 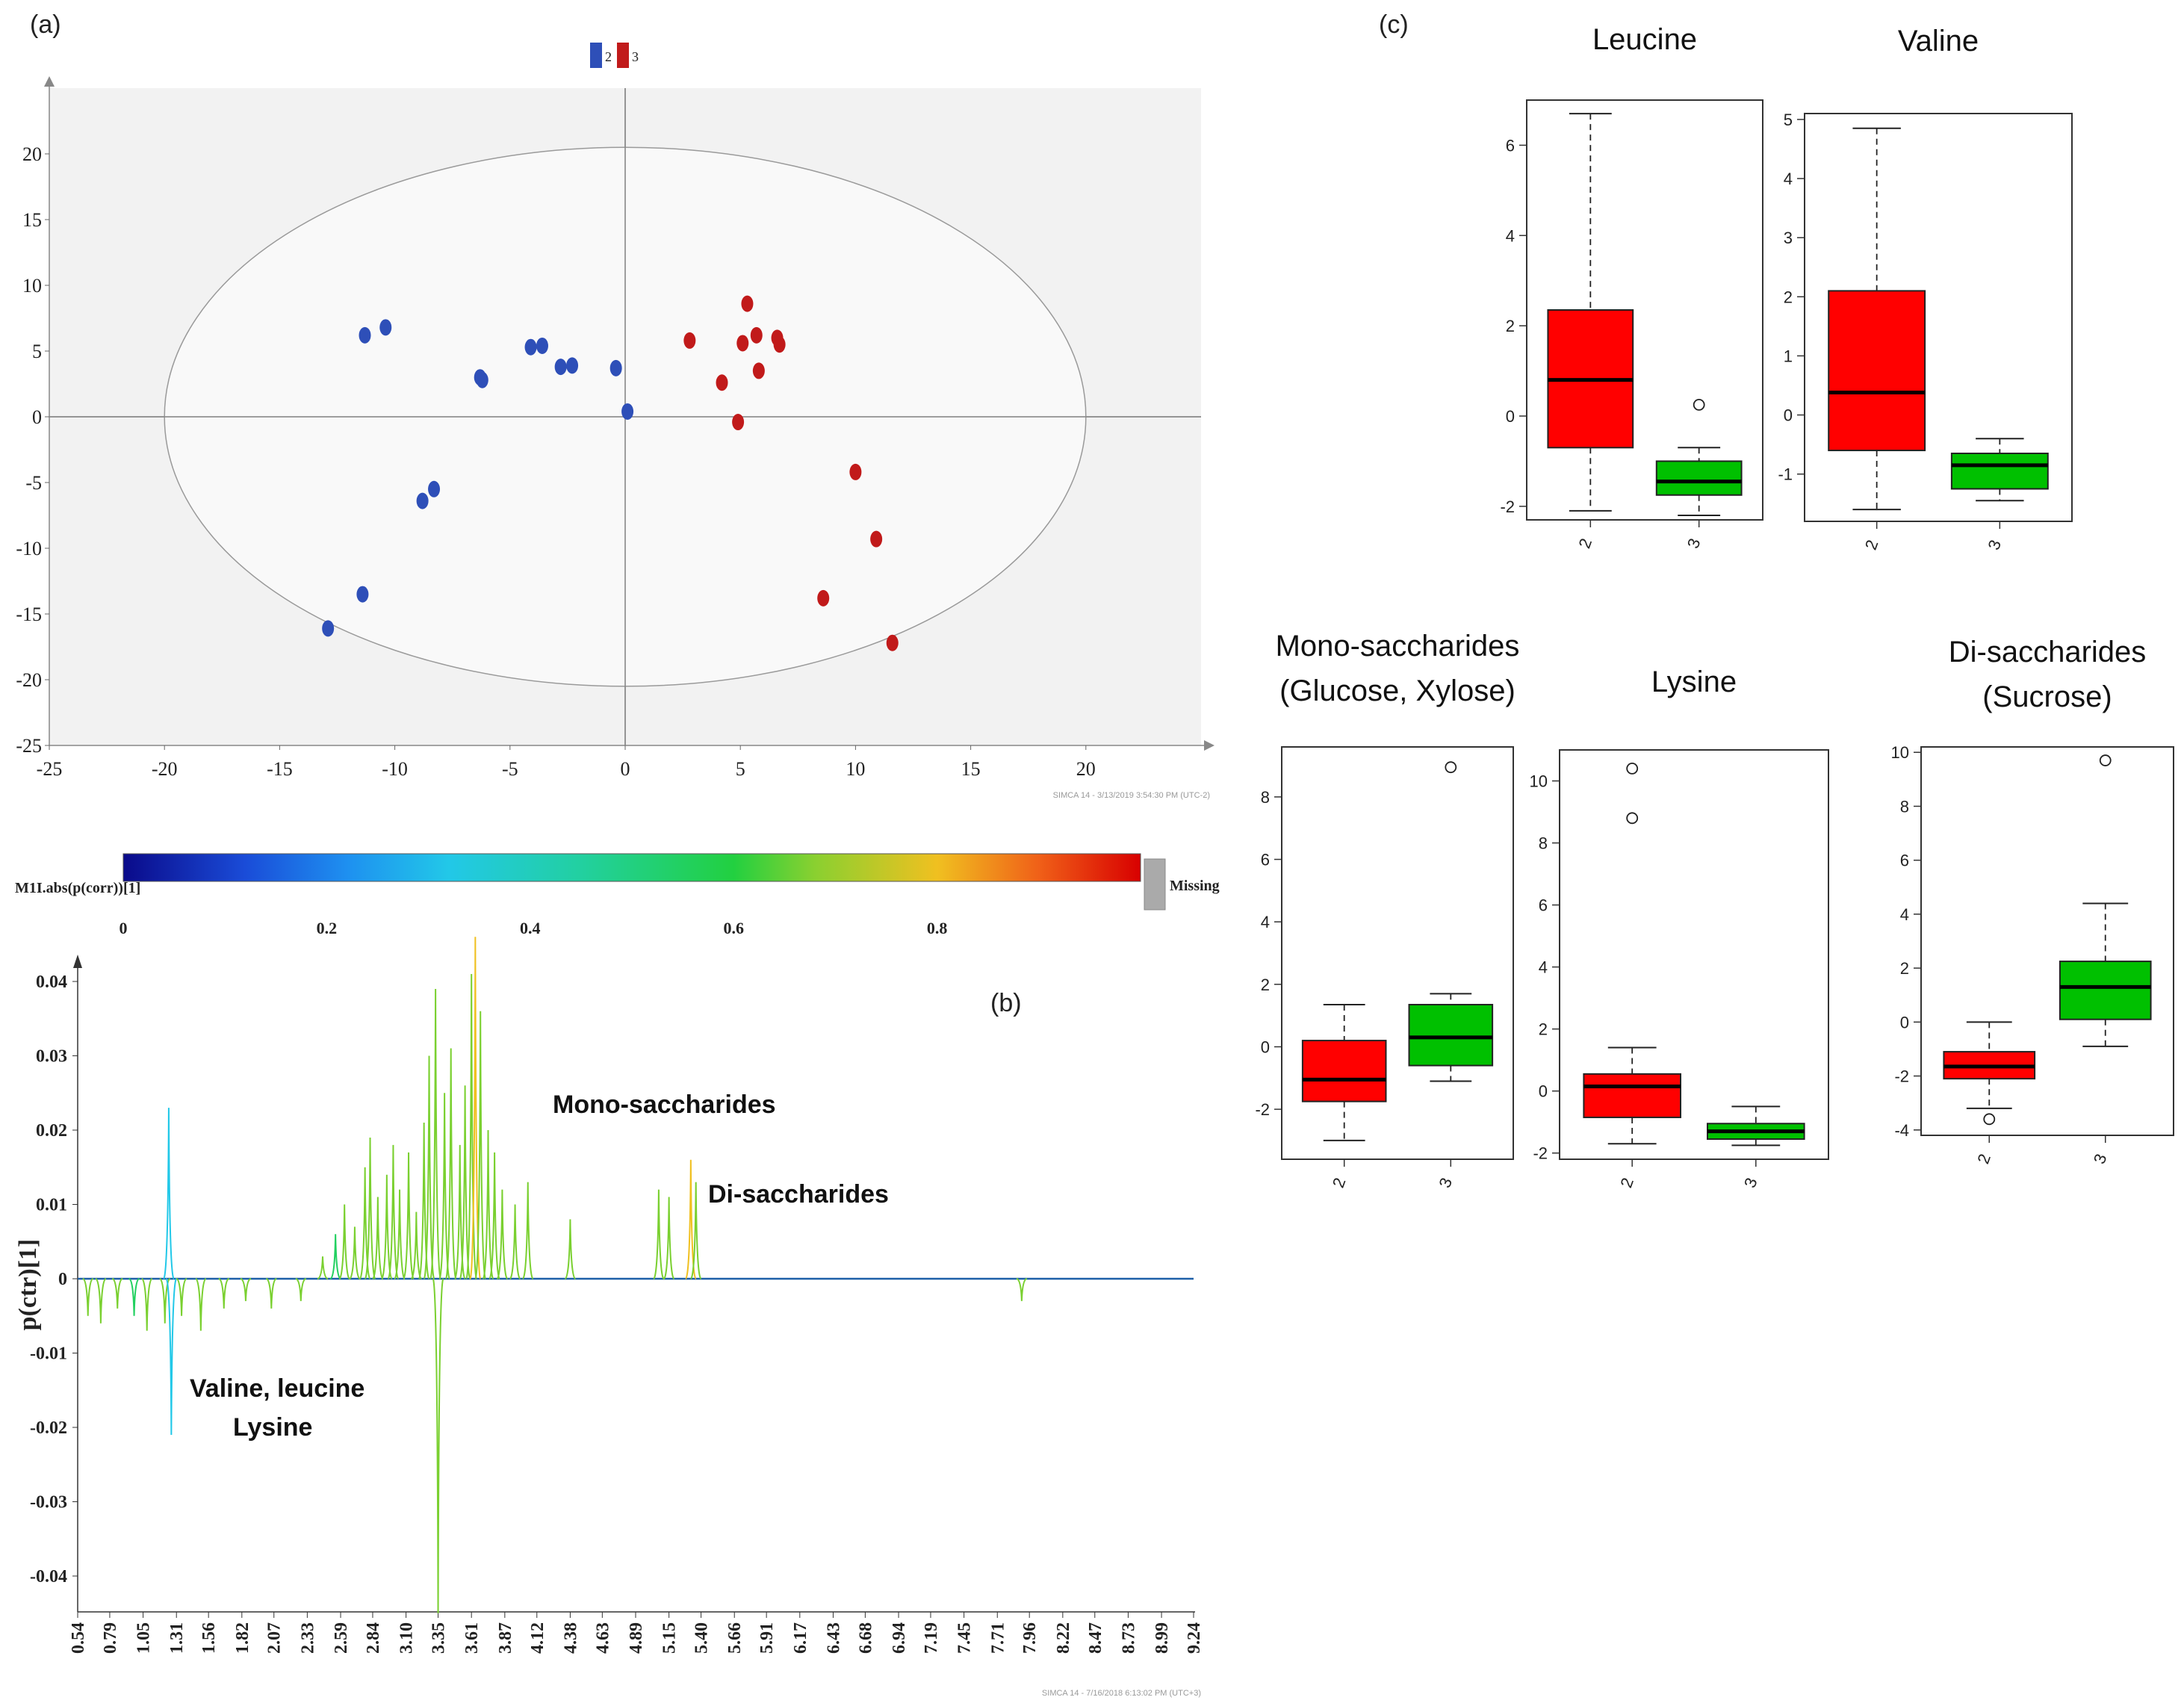 What do you see at coordinates (800, 1638) in the screenshot?
I see `loadings-x-tick: 6.17` at bounding box center [800, 1638].